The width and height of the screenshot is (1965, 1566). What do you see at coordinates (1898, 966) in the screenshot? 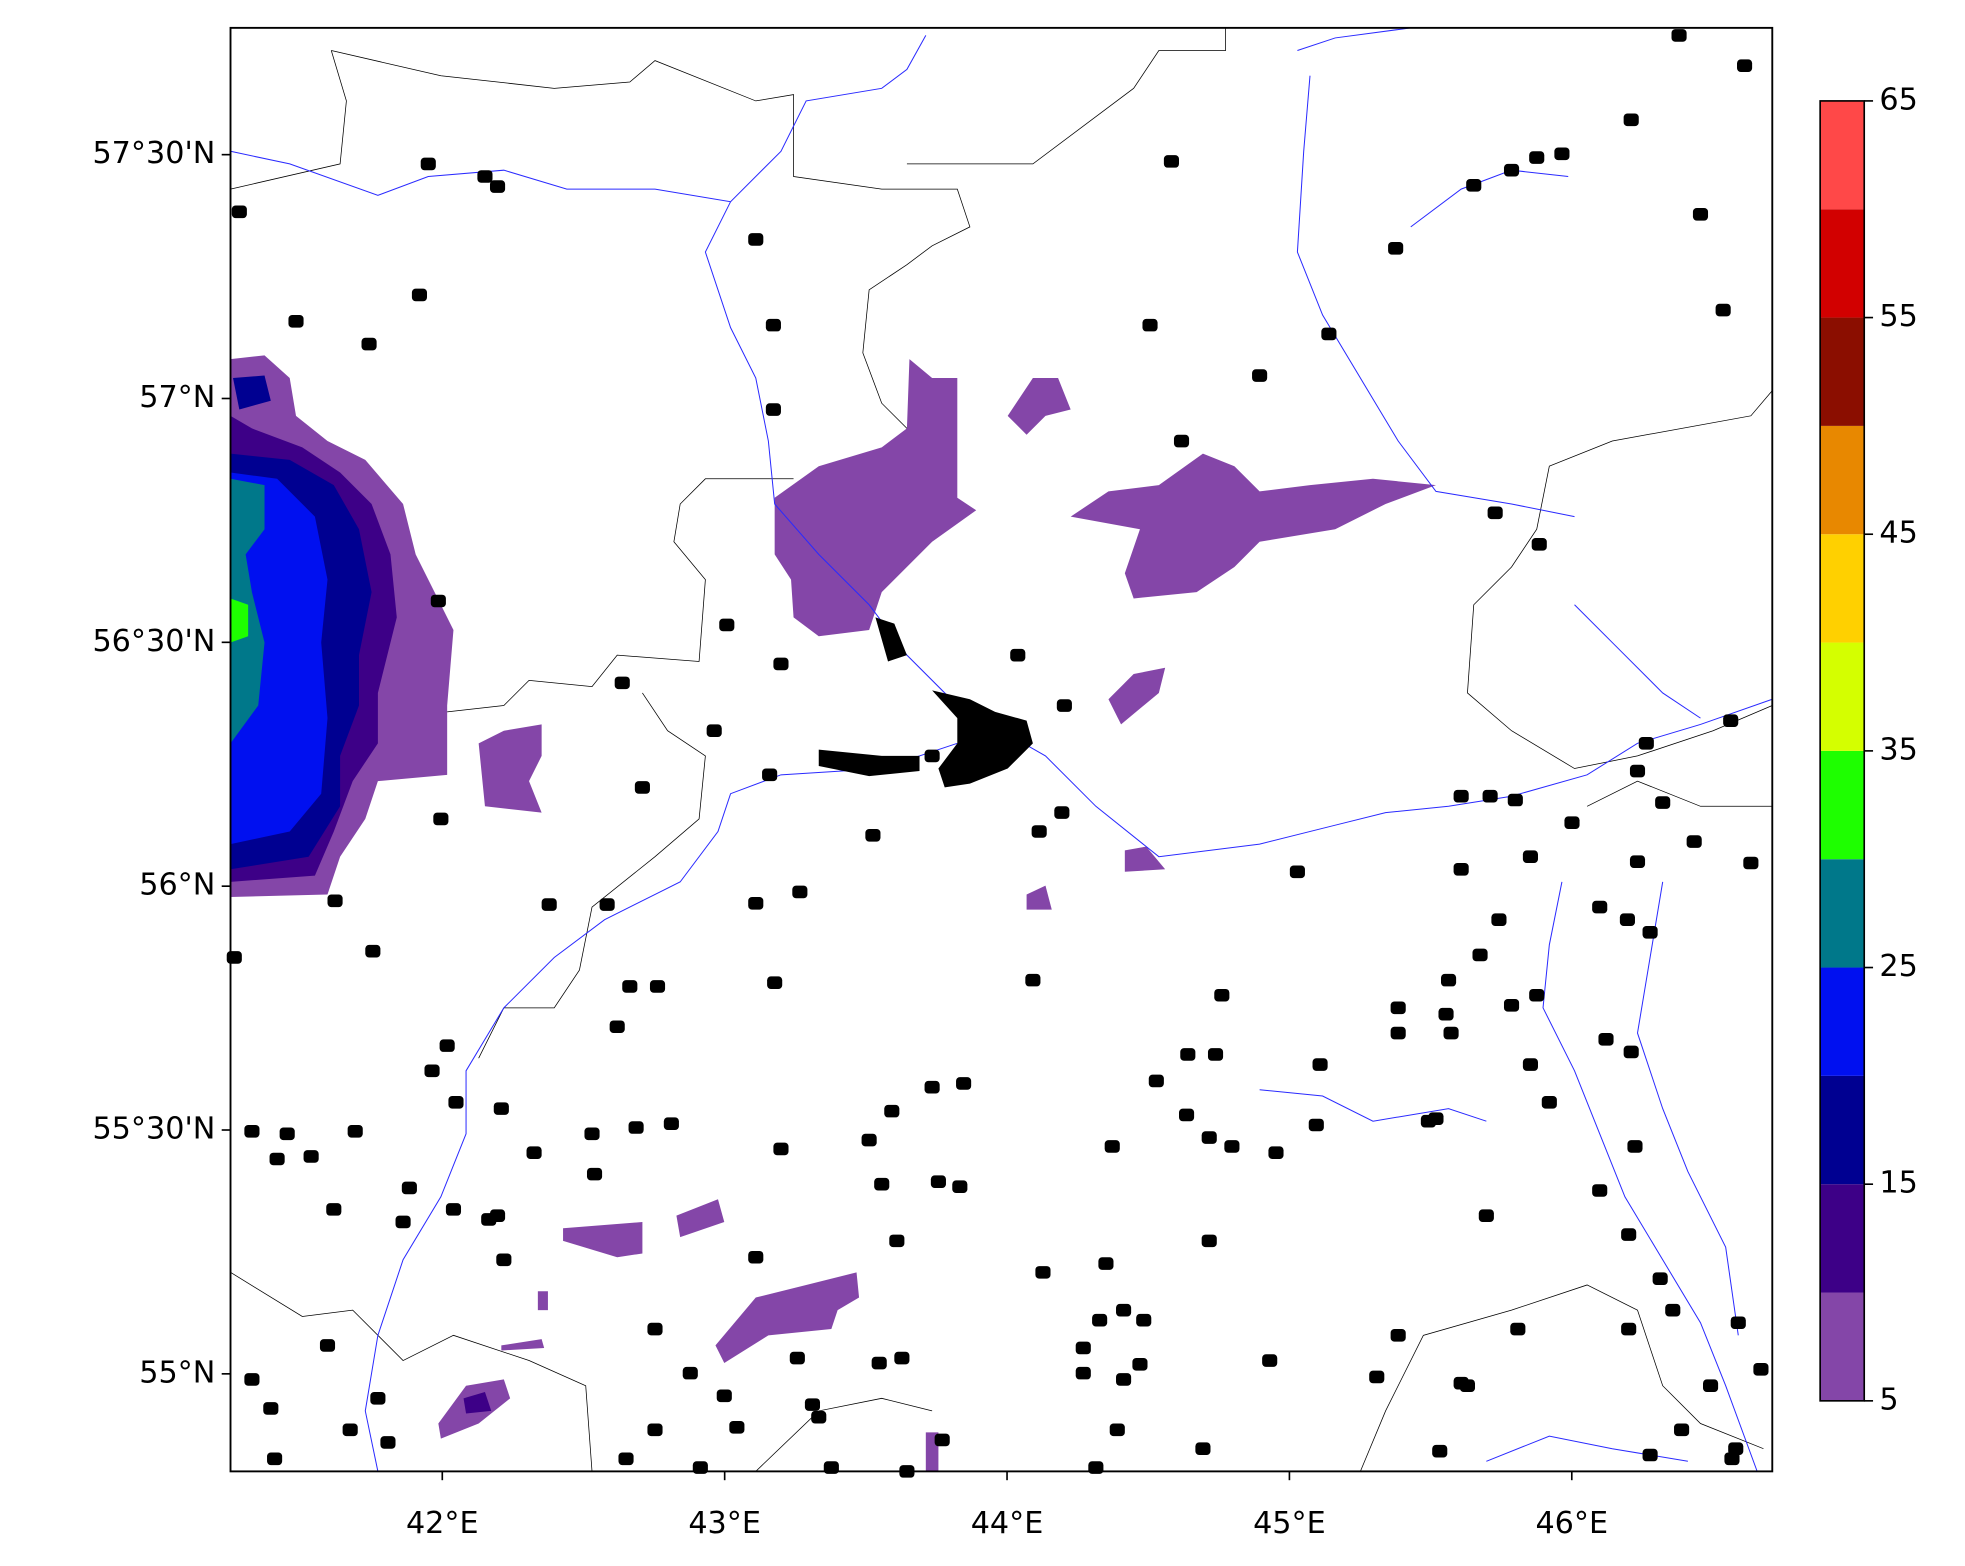
I see `colorbar-tick-label: 25` at bounding box center [1898, 966].